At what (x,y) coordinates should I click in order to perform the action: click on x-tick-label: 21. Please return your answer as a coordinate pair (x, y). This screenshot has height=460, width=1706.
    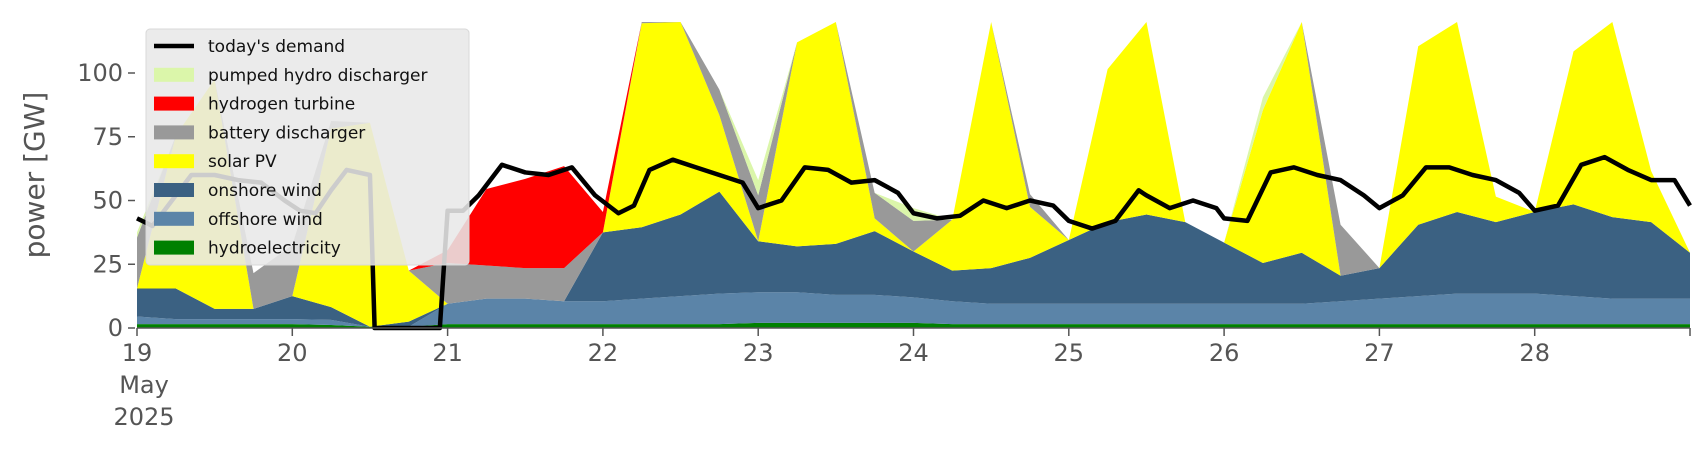
    Looking at the image, I should click on (447, 353).